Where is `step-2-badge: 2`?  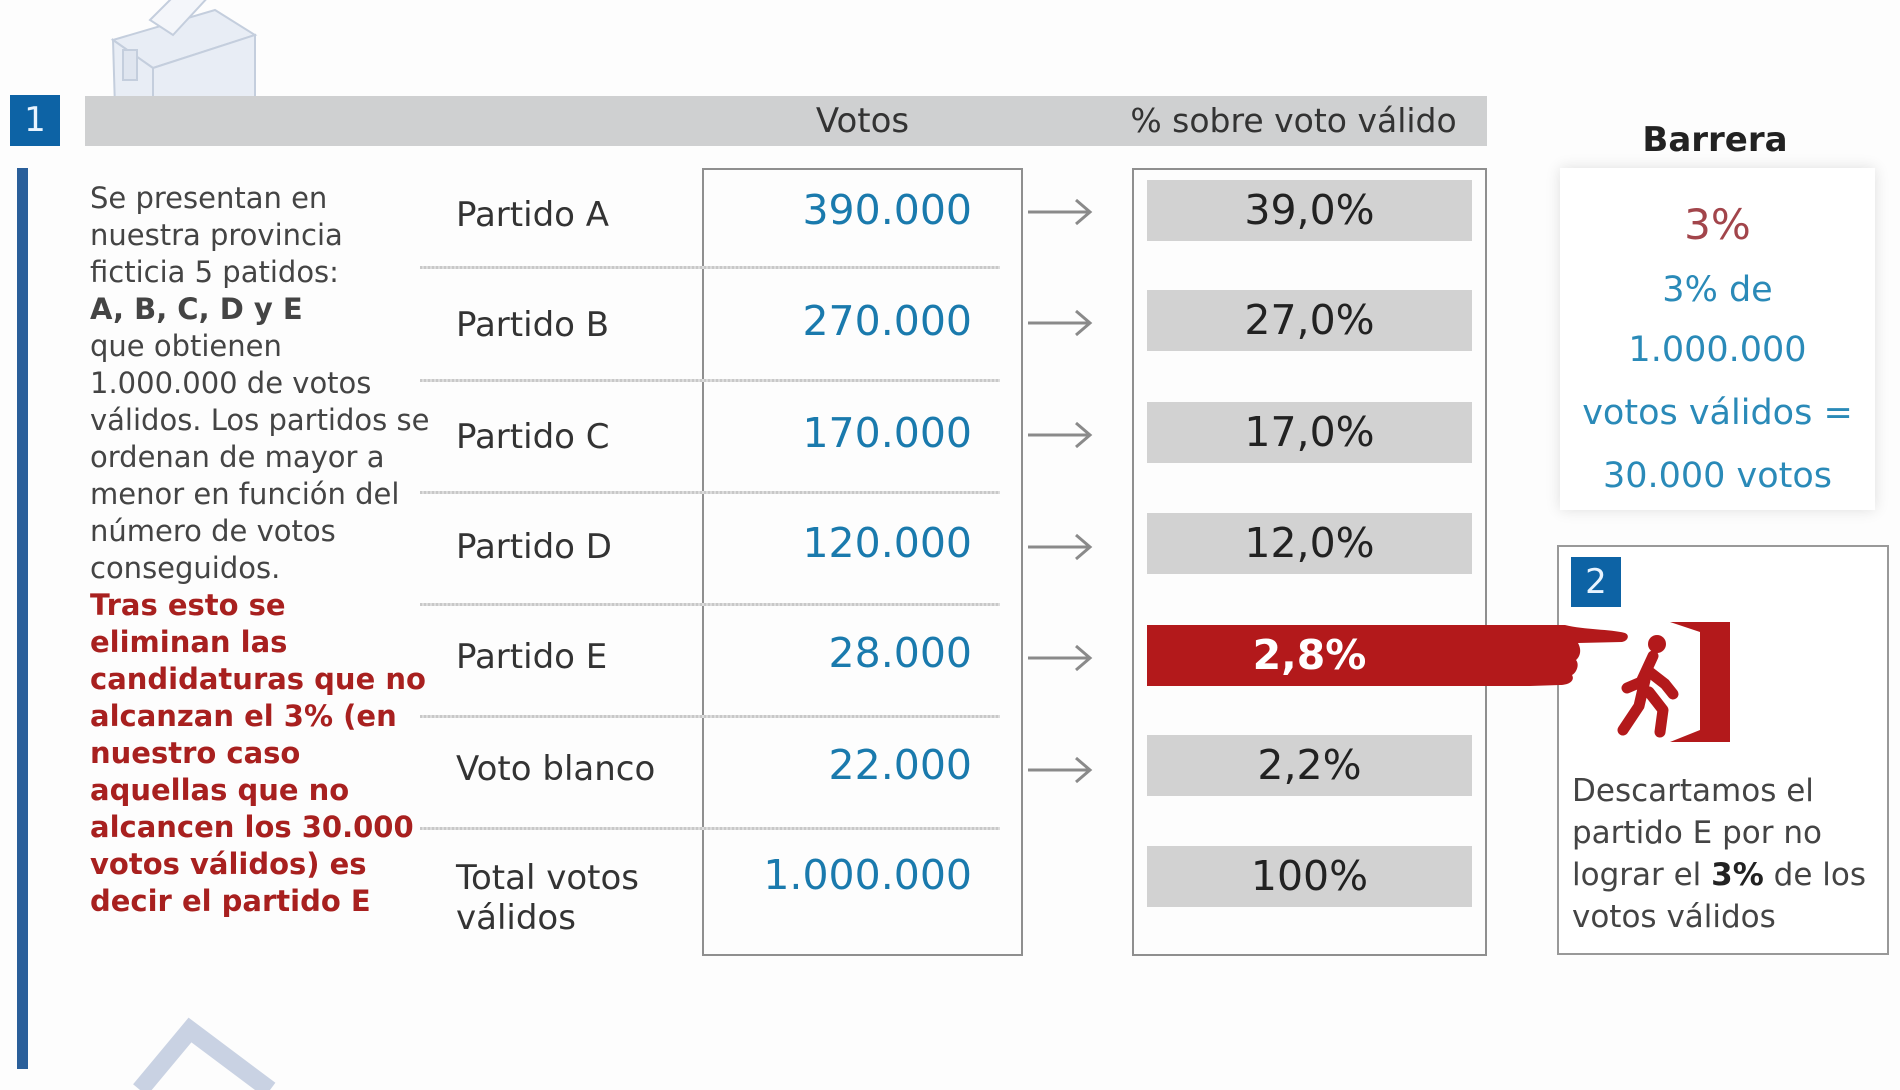 step-2-badge: 2 is located at coordinates (1596, 582).